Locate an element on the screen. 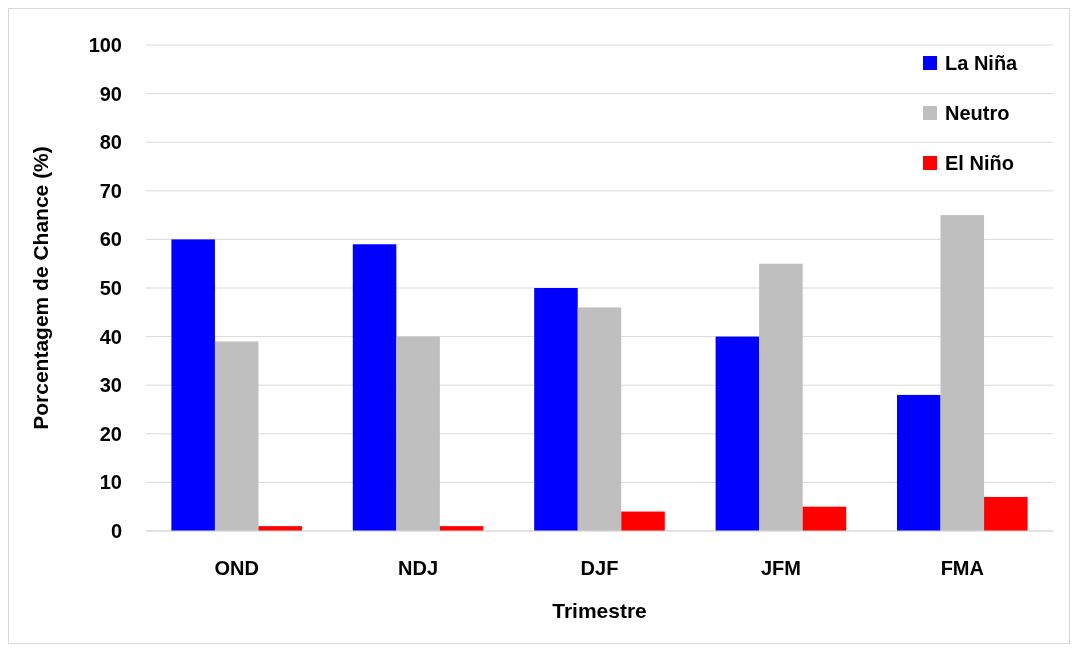 The image size is (1078, 652). y-tick-label: 80 is located at coordinates (110, 142).